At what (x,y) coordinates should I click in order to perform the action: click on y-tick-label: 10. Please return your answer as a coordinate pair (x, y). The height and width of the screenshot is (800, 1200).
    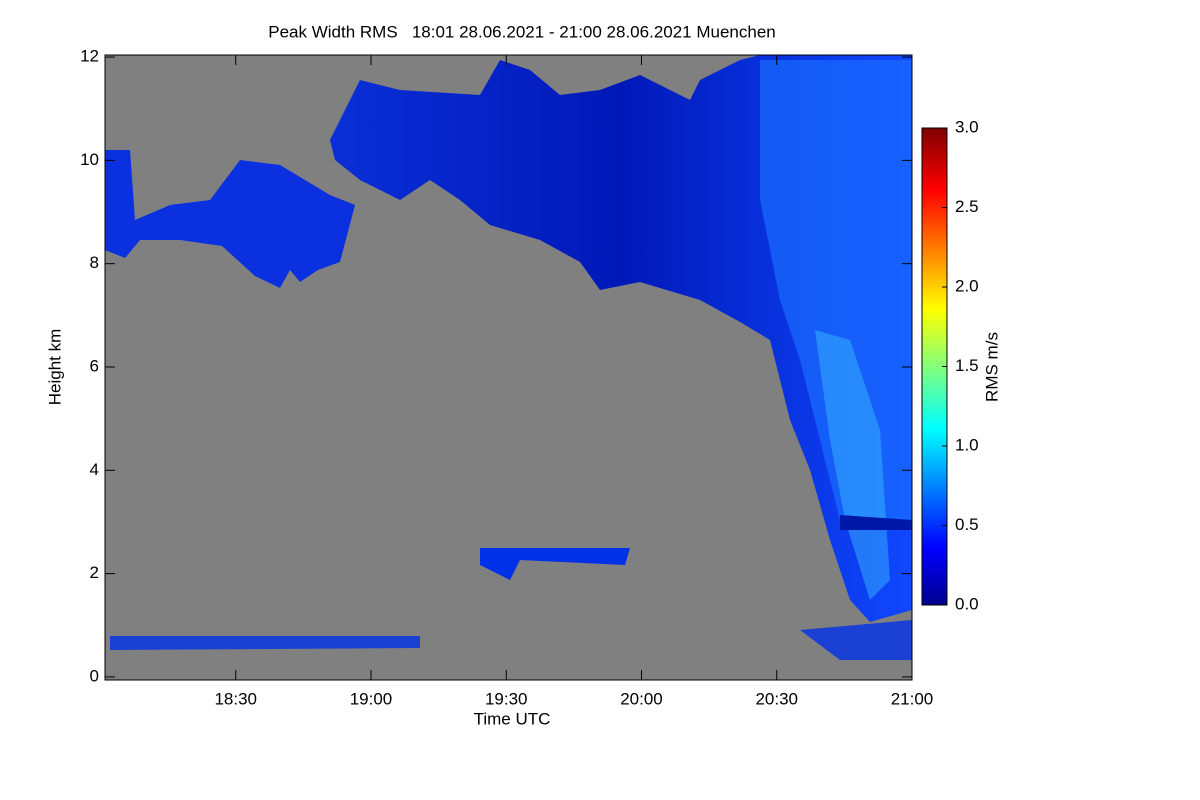
    Looking at the image, I should click on (89, 159).